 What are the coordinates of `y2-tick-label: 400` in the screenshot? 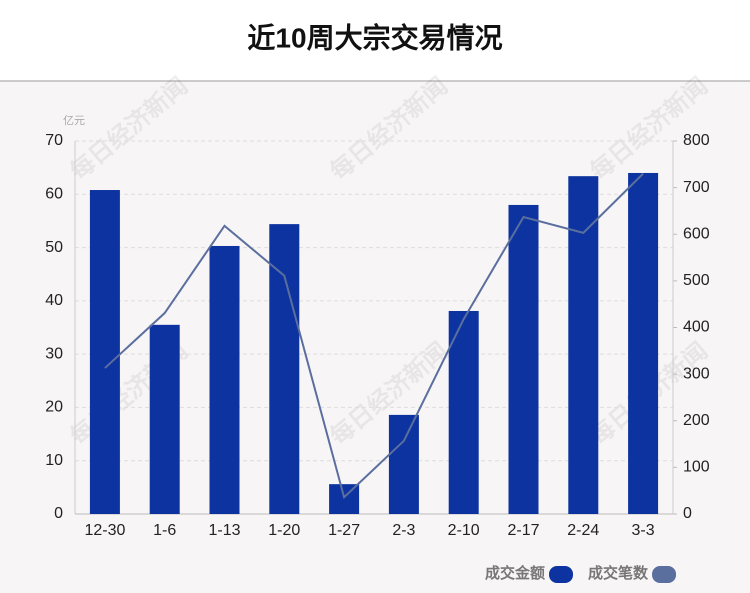 It's located at (696, 327).